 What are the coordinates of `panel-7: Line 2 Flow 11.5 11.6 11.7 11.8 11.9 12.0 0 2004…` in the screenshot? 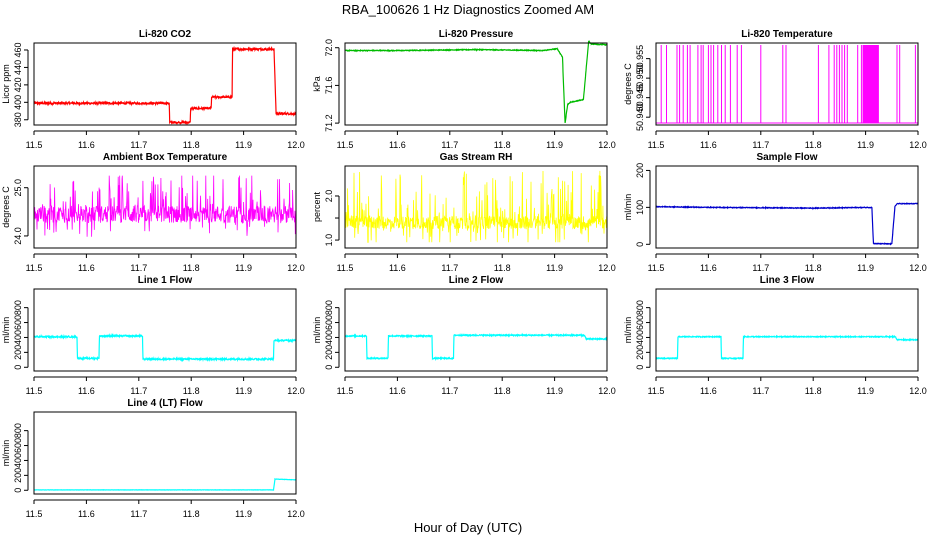 It's located at (464, 335).